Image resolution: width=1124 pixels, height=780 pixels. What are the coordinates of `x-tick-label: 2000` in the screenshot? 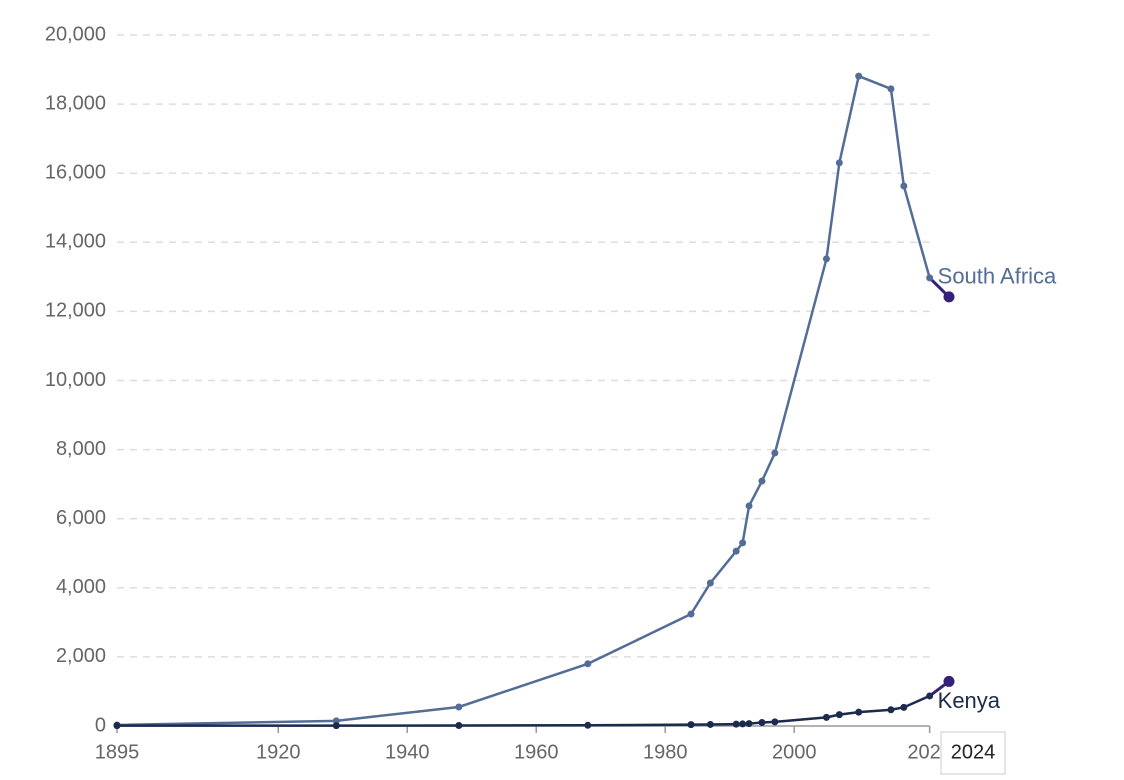 It's located at (794, 752).